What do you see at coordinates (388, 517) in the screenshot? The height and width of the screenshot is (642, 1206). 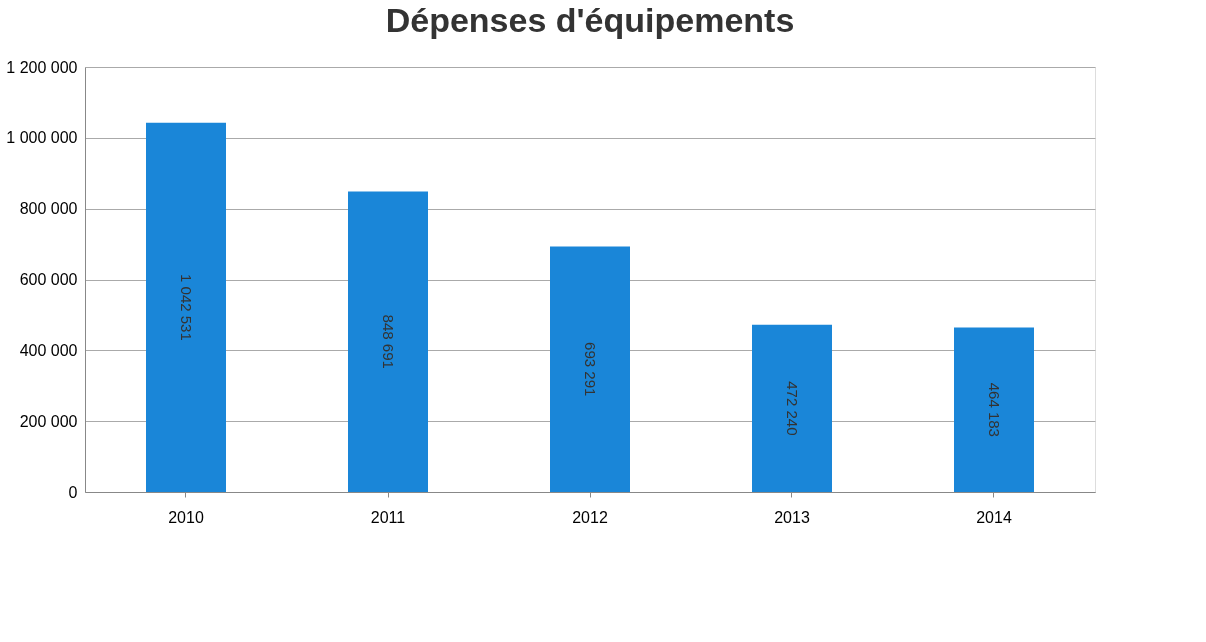 I see `x-tick-label: 2011` at bounding box center [388, 517].